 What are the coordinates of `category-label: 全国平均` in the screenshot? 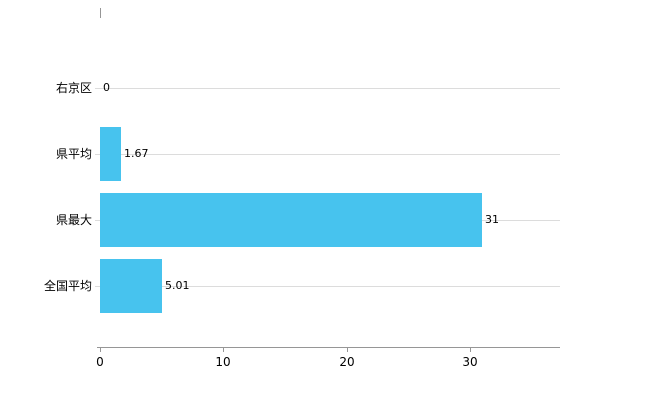 It's located at (67, 286).